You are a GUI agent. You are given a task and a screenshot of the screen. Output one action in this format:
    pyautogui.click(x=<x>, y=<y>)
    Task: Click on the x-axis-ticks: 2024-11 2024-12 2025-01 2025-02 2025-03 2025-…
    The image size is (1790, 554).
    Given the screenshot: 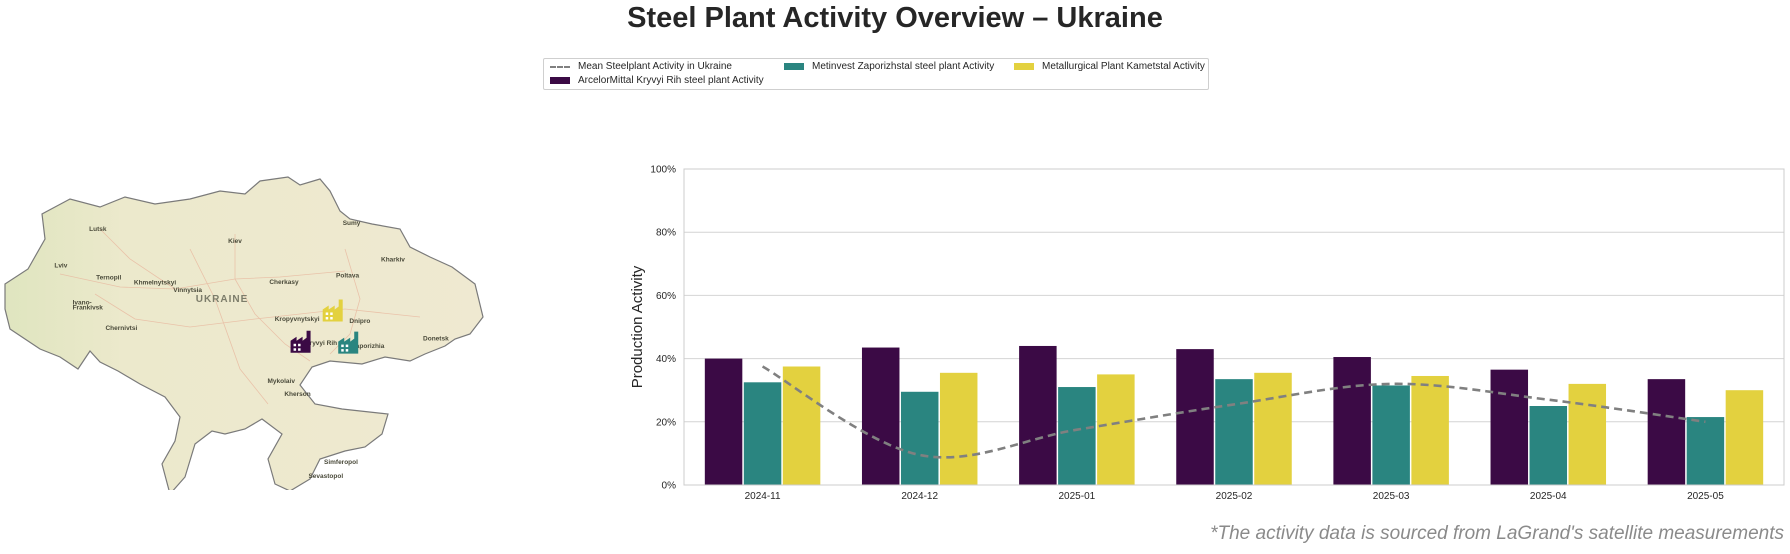 What is the action you would take?
    pyautogui.click(x=1235, y=496)
    